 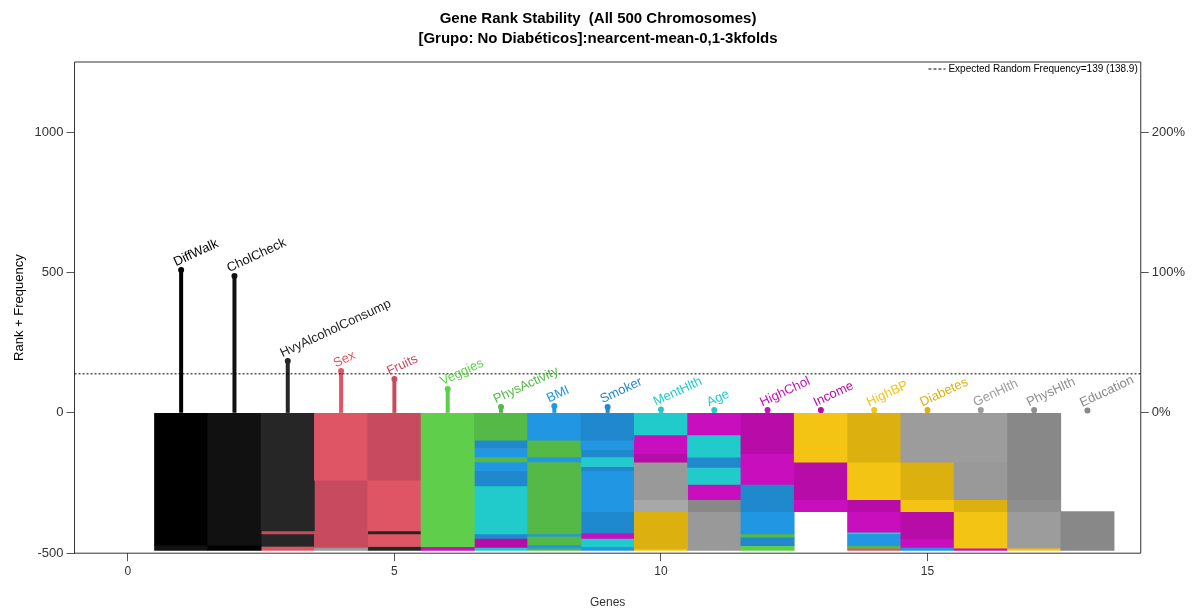 I want to click on y-tick-label: 1000, so click(x=49, y=131).